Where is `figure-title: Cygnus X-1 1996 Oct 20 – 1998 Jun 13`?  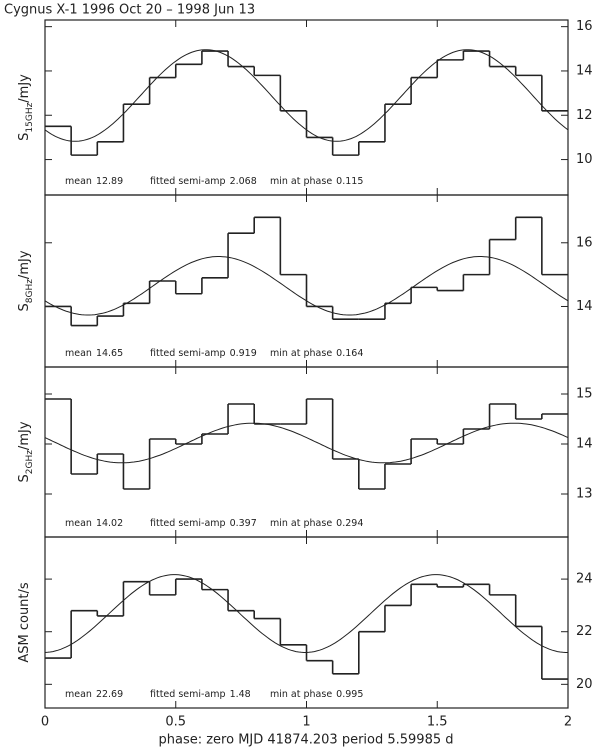
figure-title: Cygnus X-1 1996 Oct 20 – 1998 Jun 13 is located at coordinates (129, 10).